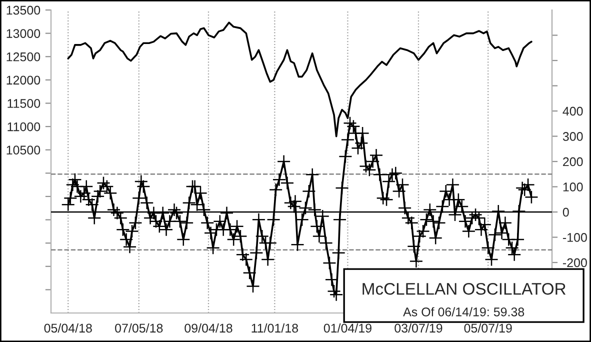 The image size is (591, 342). I want to click on y2-tick-label: 400, so click(572, 111).